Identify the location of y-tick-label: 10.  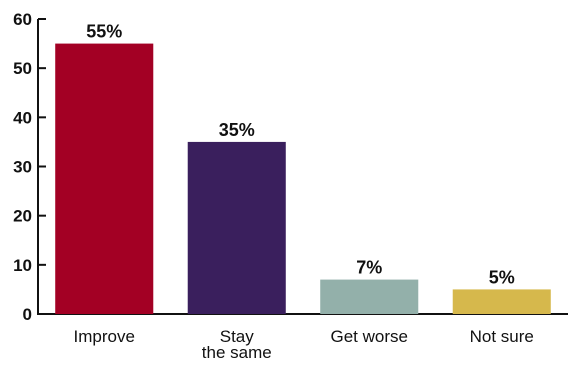
(22, 265).